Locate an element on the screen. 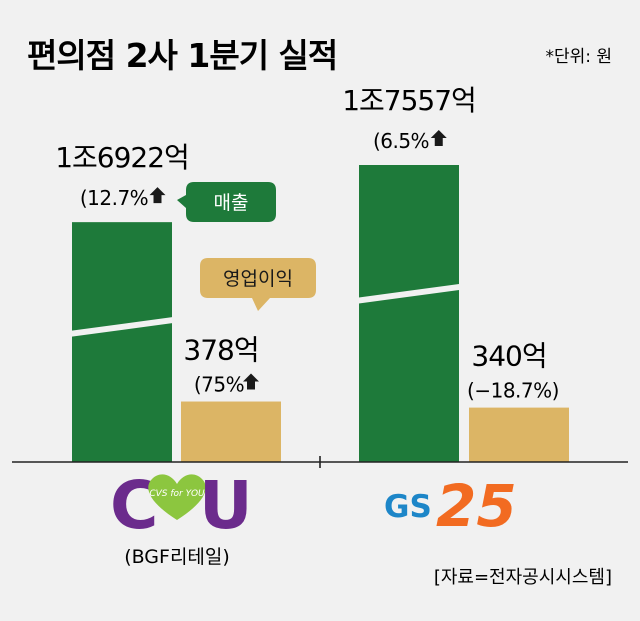 The image size is (640, 621). label-sales-change: (12.7% is located at coordinates (114, 198).